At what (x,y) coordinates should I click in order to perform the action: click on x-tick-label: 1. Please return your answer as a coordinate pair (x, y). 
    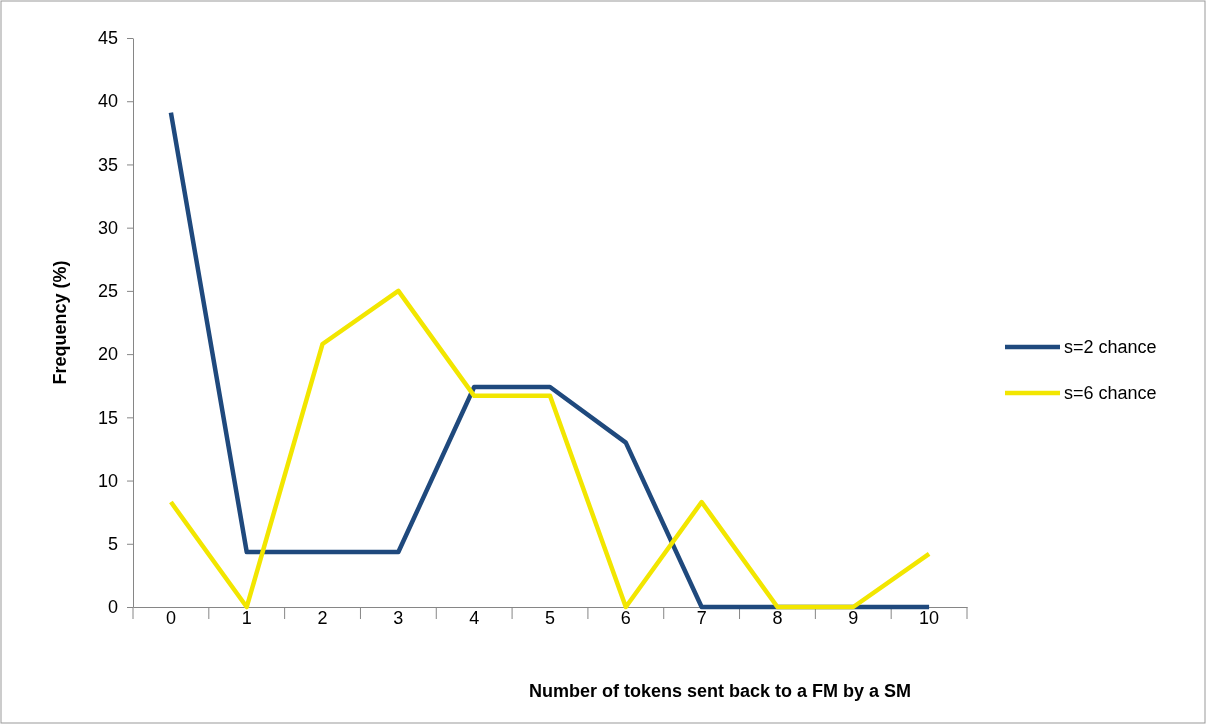
    Looking at the image, I should click on (246, 618).